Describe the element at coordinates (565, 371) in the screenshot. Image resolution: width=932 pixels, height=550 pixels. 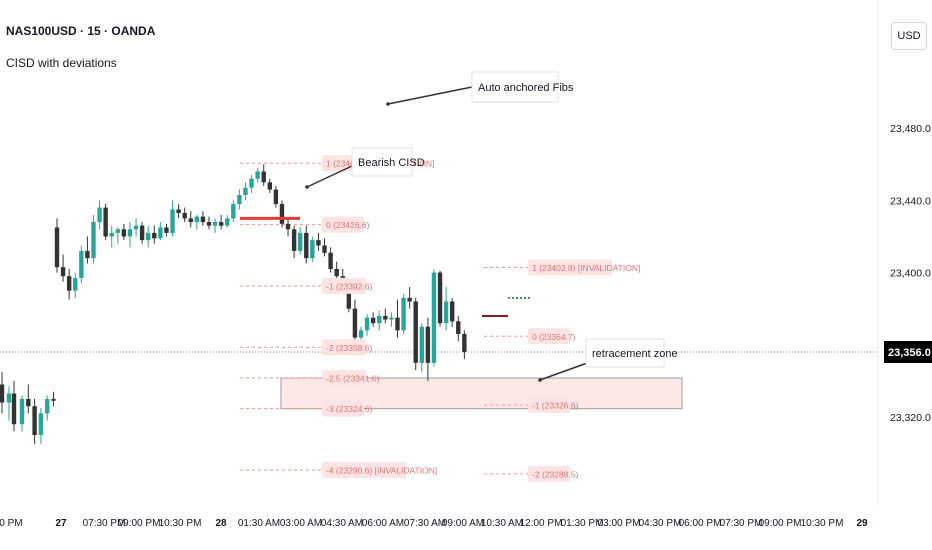
I see `callout-pointer` at that location.